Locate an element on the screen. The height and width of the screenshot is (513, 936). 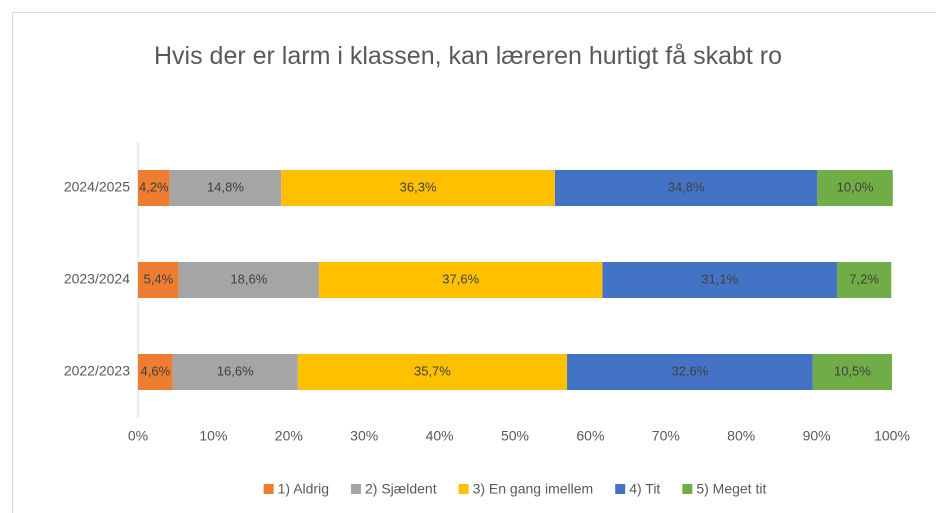
data-label: 32,6% is located at coordinates (689, 370).